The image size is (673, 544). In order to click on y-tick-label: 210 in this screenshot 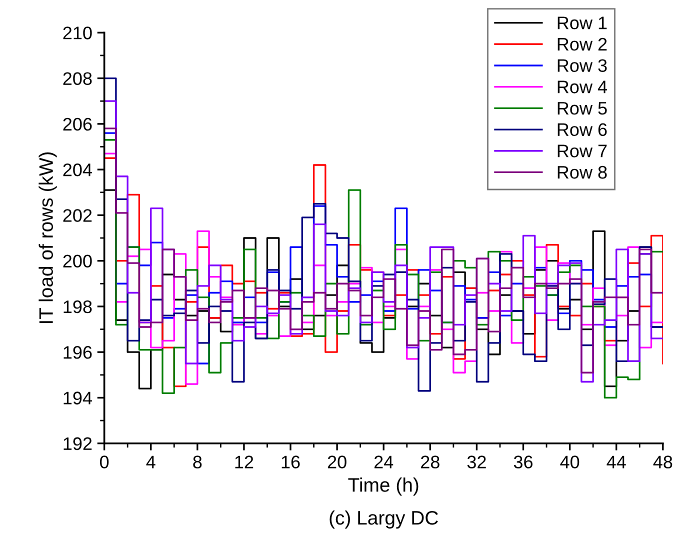, I will do `click(77, 33)`.